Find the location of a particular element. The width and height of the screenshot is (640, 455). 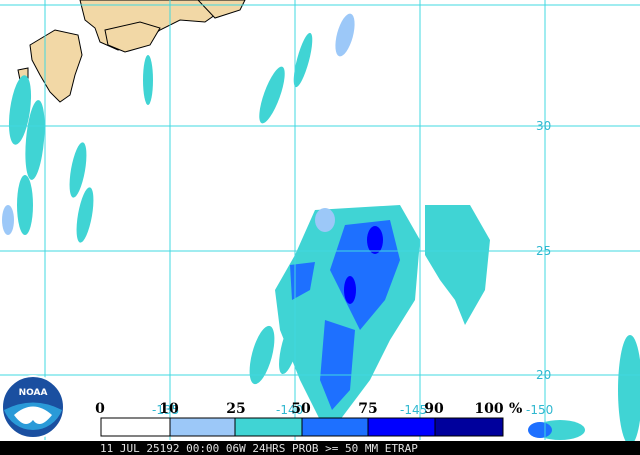

footer-bar is located at coordinates (320, 448).